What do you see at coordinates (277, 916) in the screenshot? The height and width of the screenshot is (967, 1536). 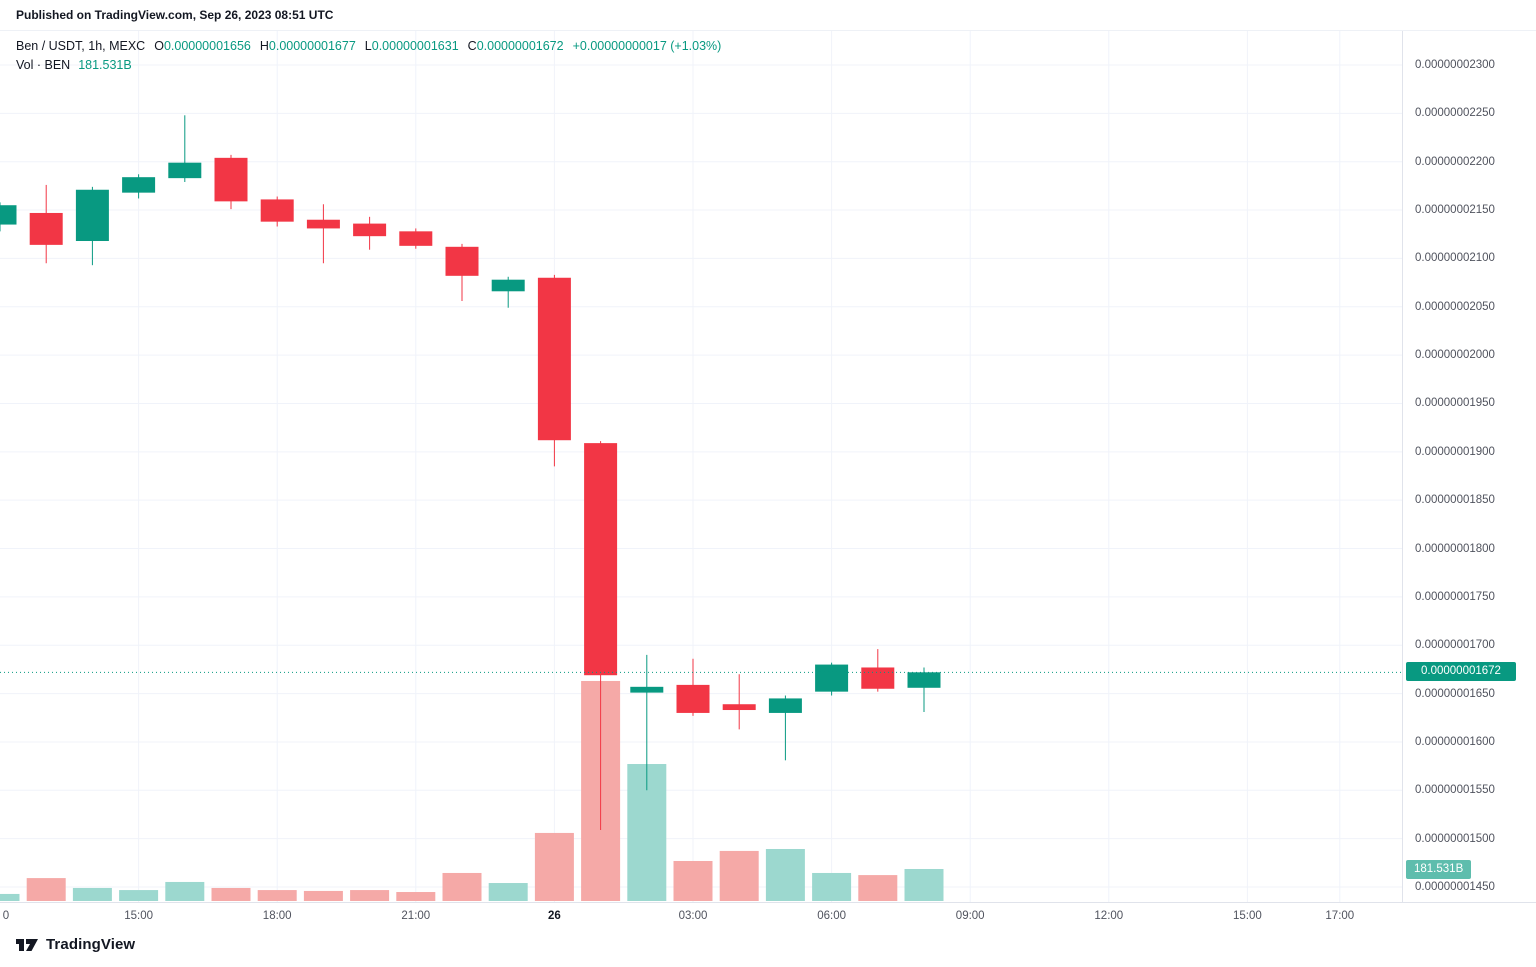 I see `time-axis-label: 18:00` at bounding box center [277, 916].